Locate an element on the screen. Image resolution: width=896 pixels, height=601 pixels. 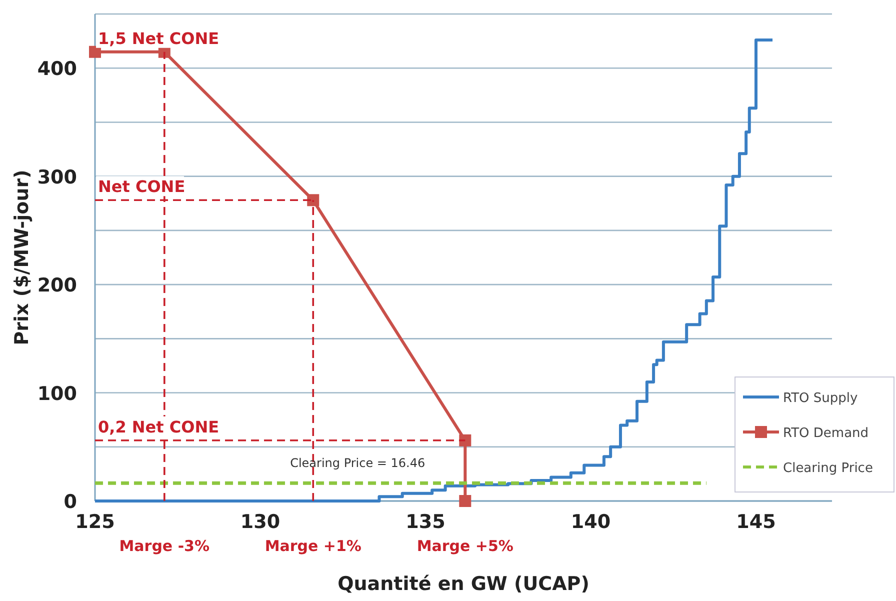
annotation: 1,5 Net CONE is located at coordinates (159, 38).